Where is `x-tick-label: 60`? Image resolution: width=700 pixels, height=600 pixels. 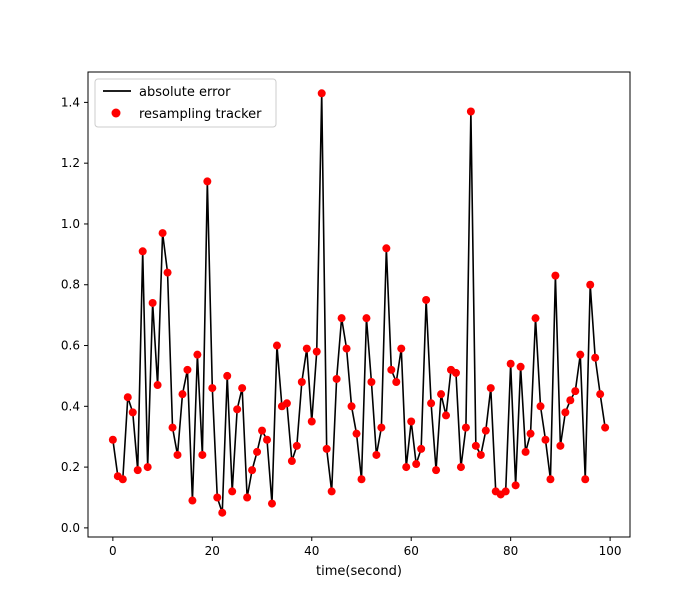 x-tick-label: 60 is located at coordinates (411, 551).